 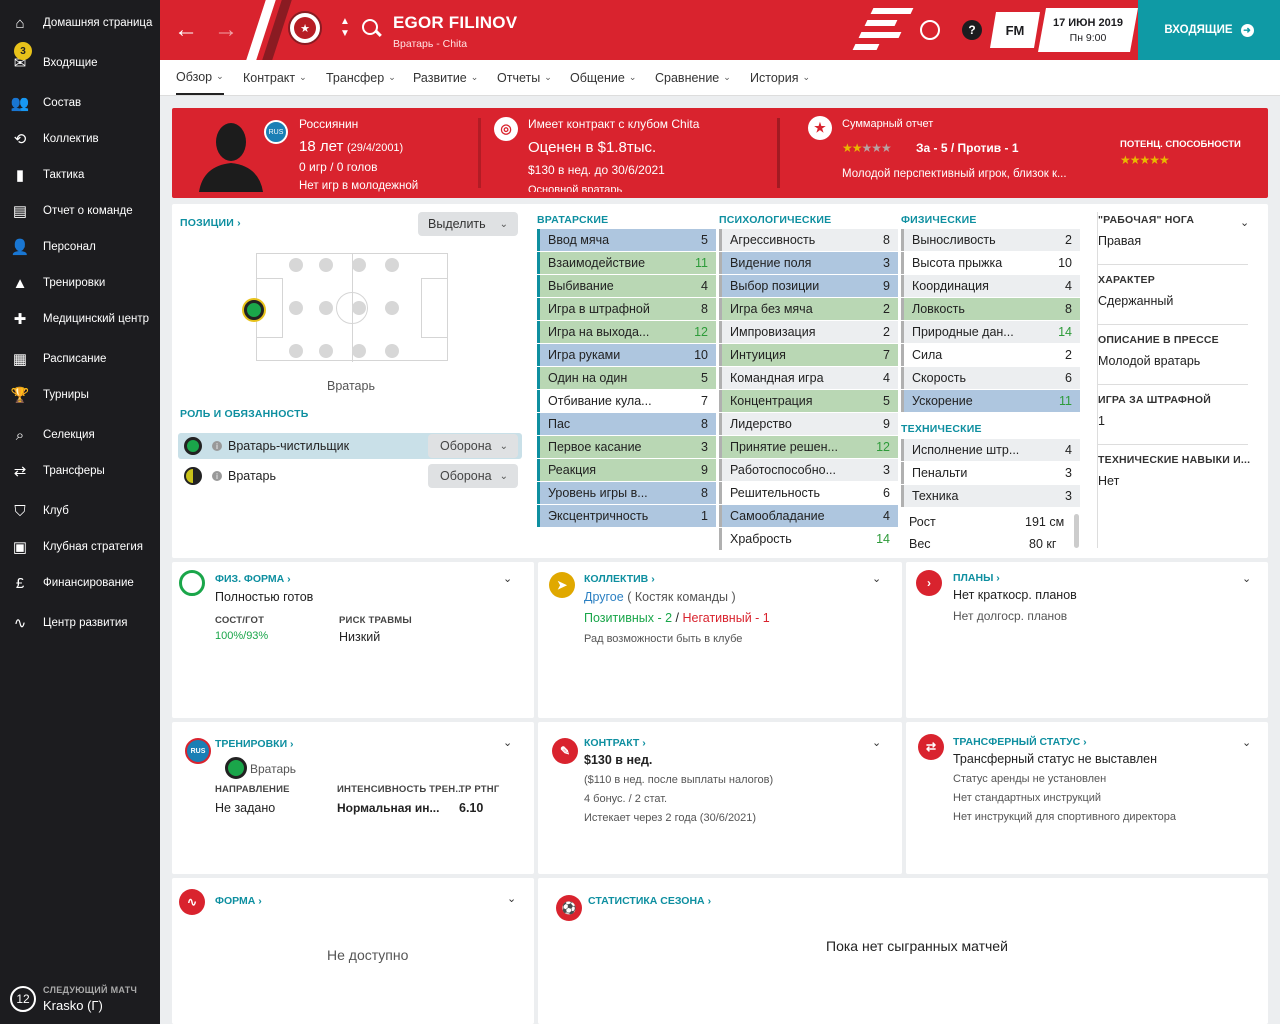 I want to click on sidebar-item-finance: £ Финансирование, so click(x=80, y=583).